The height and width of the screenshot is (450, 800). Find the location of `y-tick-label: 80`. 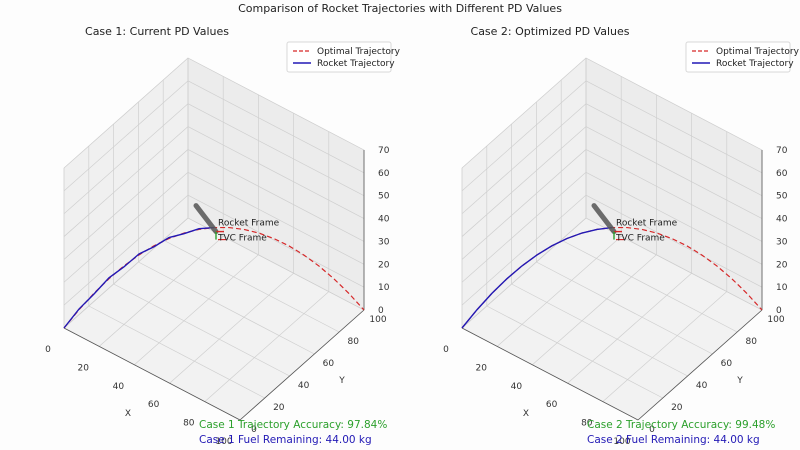

y-tick-label: 80 is located at coordinates (353, 342).